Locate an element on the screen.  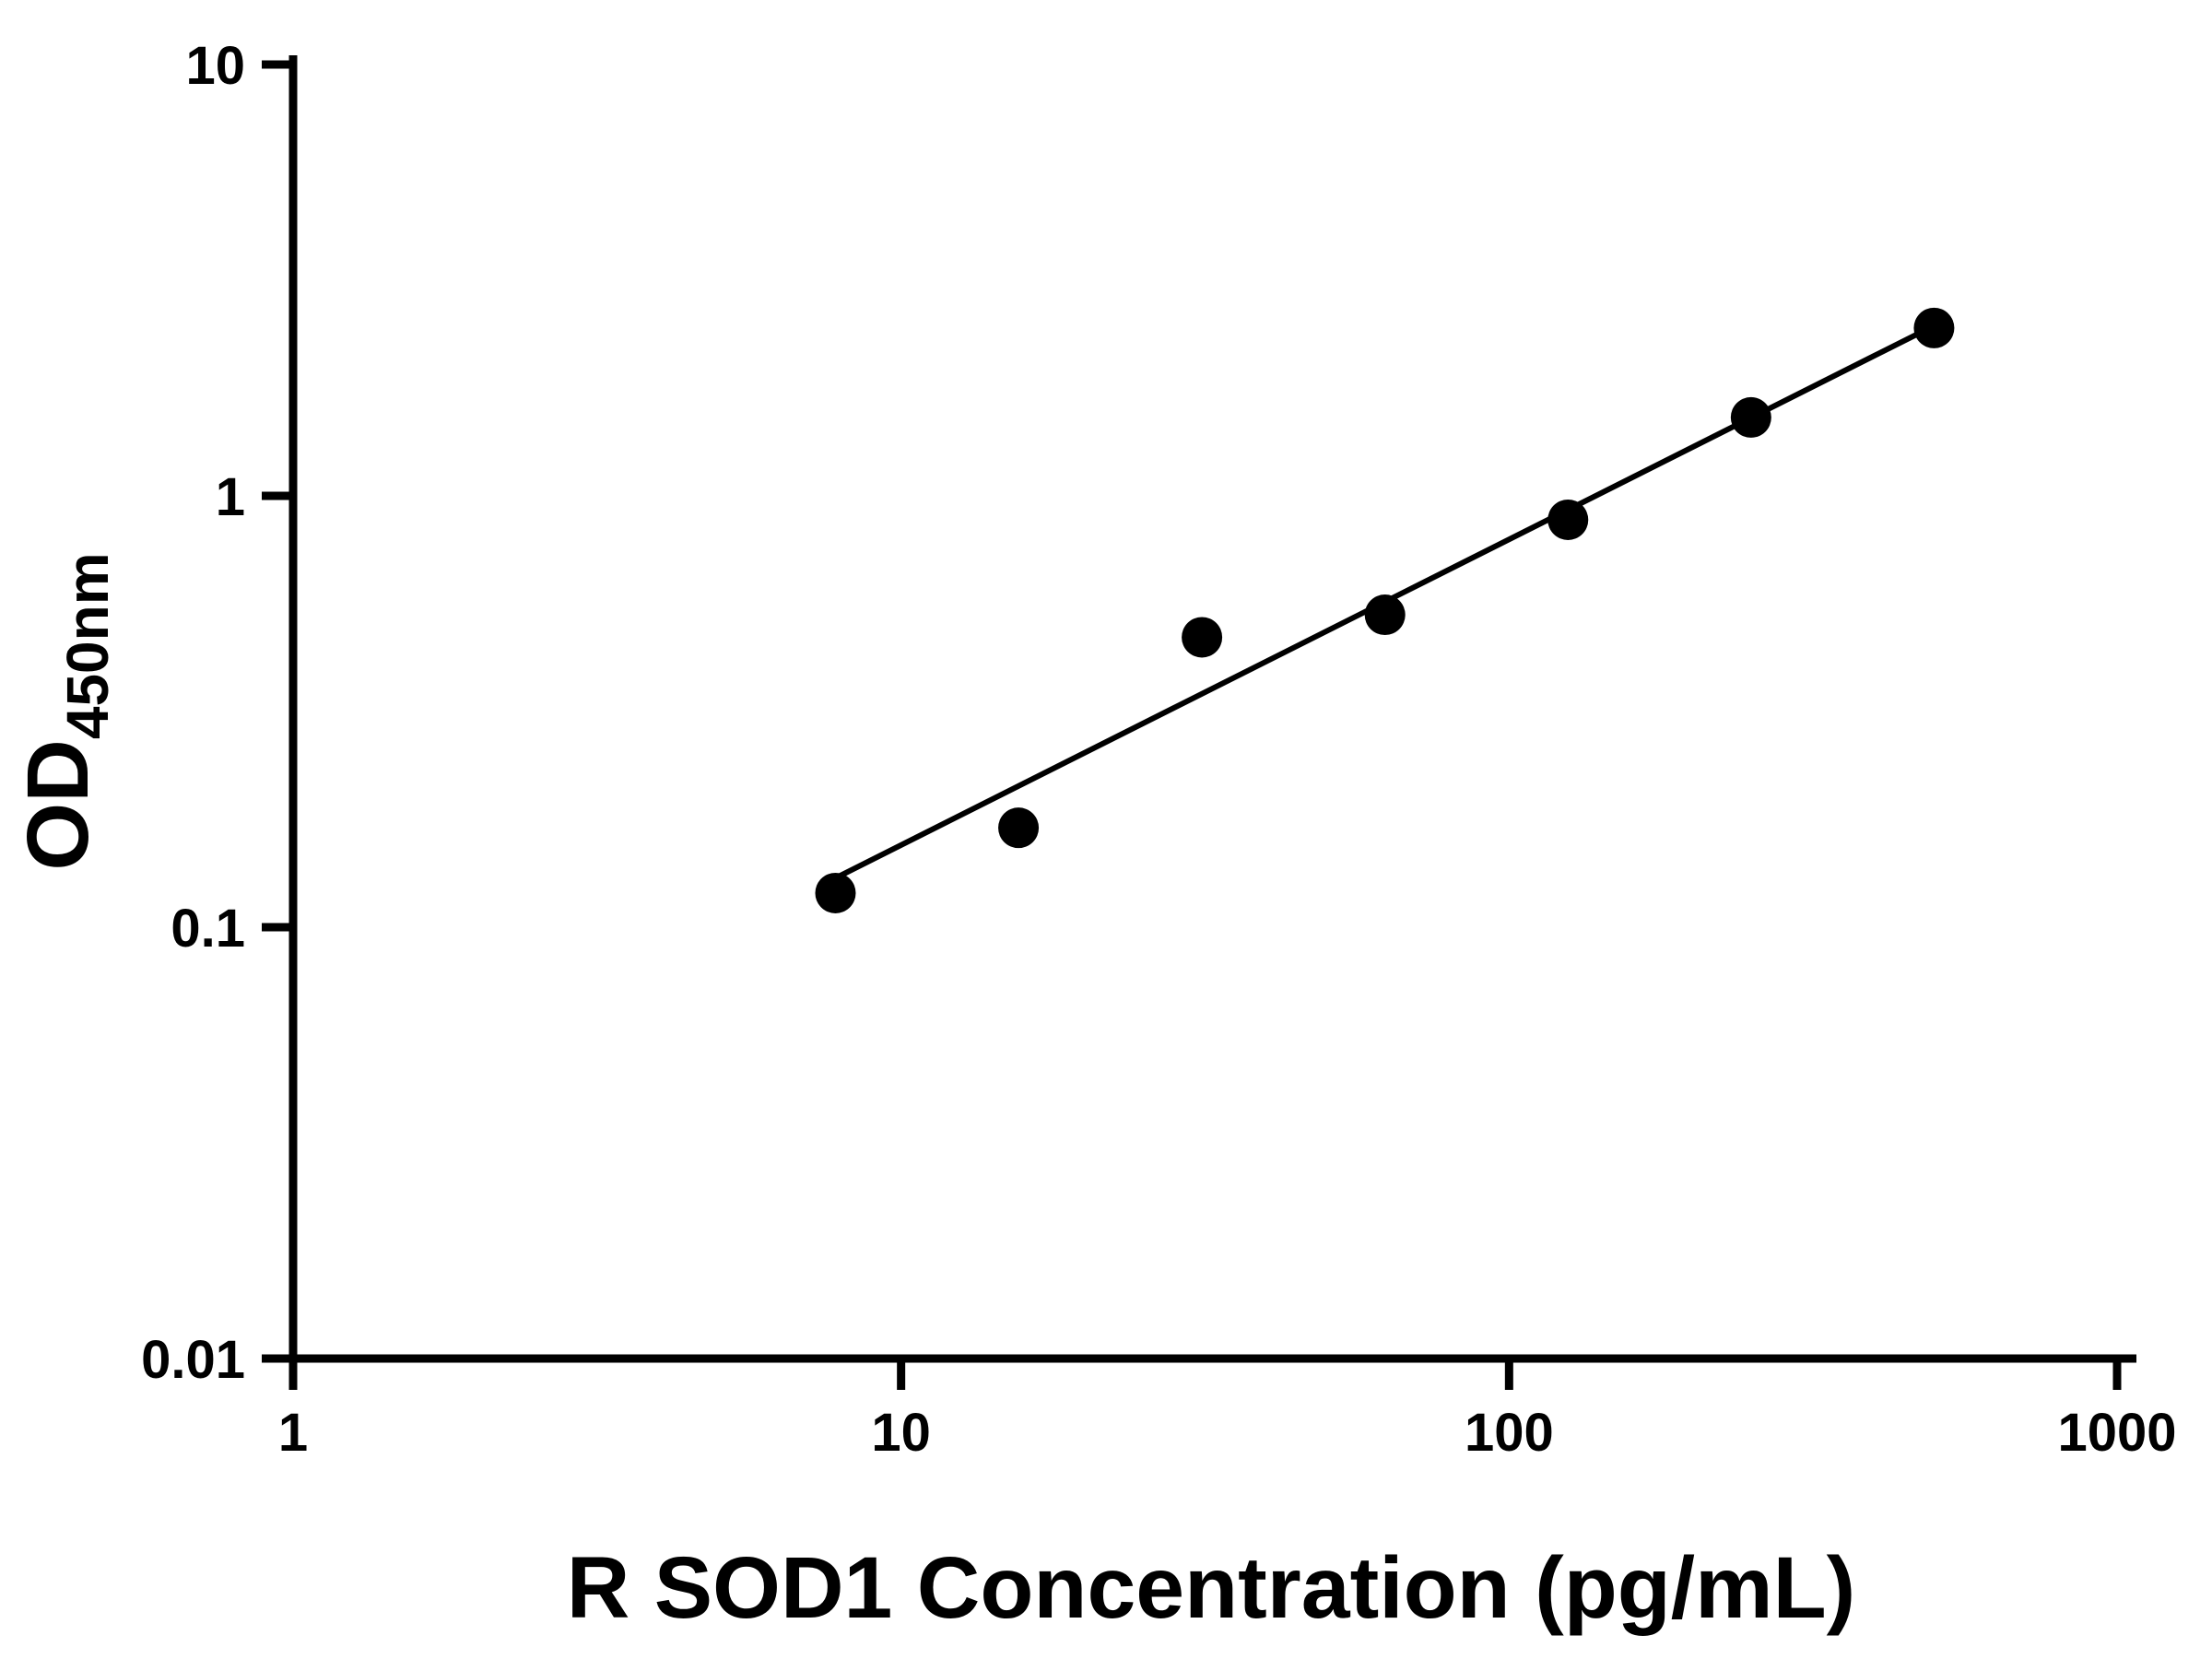
y-tick-label: 10 is located at coordinates (215, 66).